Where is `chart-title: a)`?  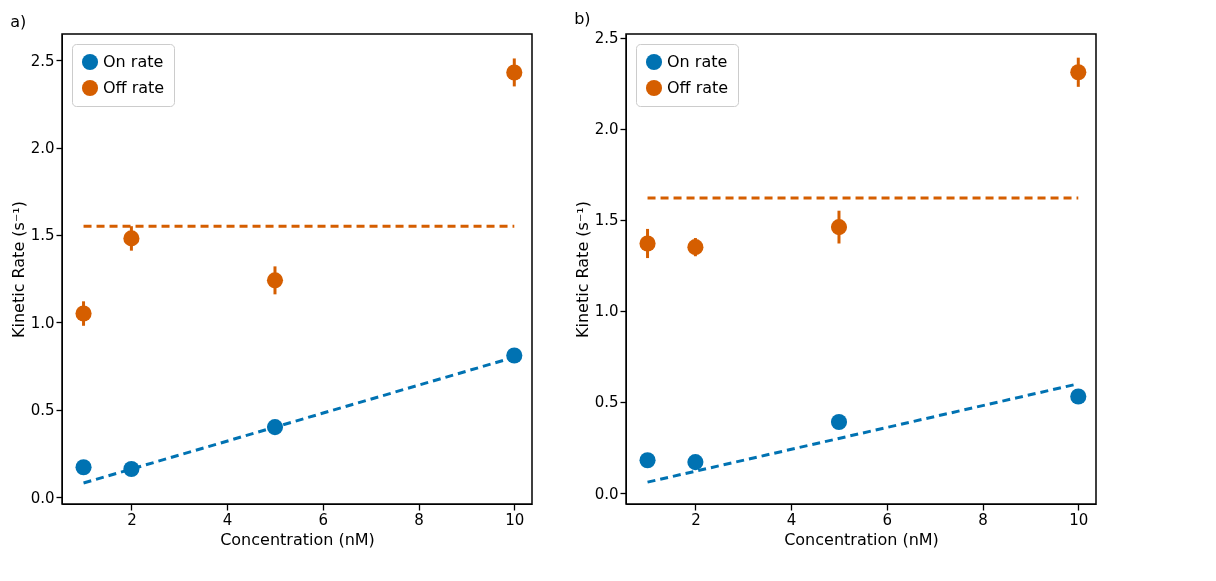 chart-title: a) is located at coordinates (18, 21).